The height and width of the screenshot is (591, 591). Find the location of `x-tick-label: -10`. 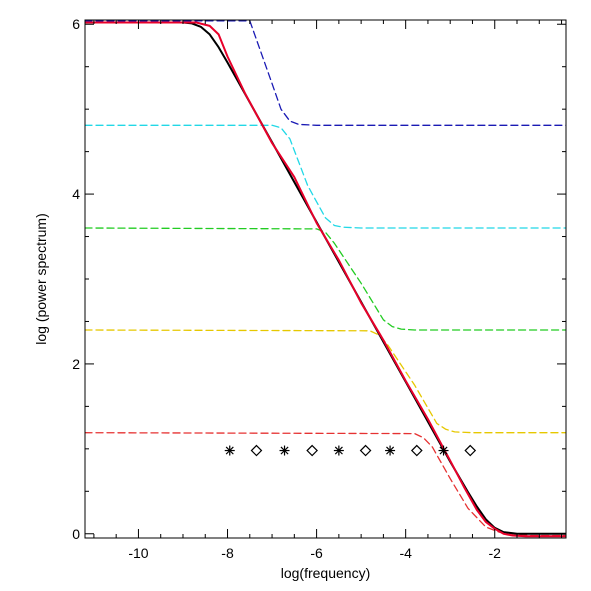

x-tick-label: -10 is located at coordinates (138, 553).